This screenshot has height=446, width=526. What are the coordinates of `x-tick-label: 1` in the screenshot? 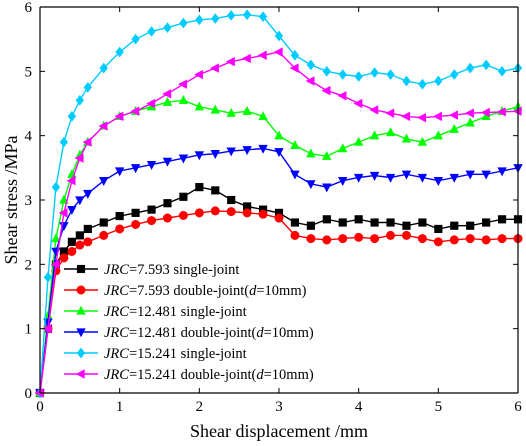 It's located at (120, 407).